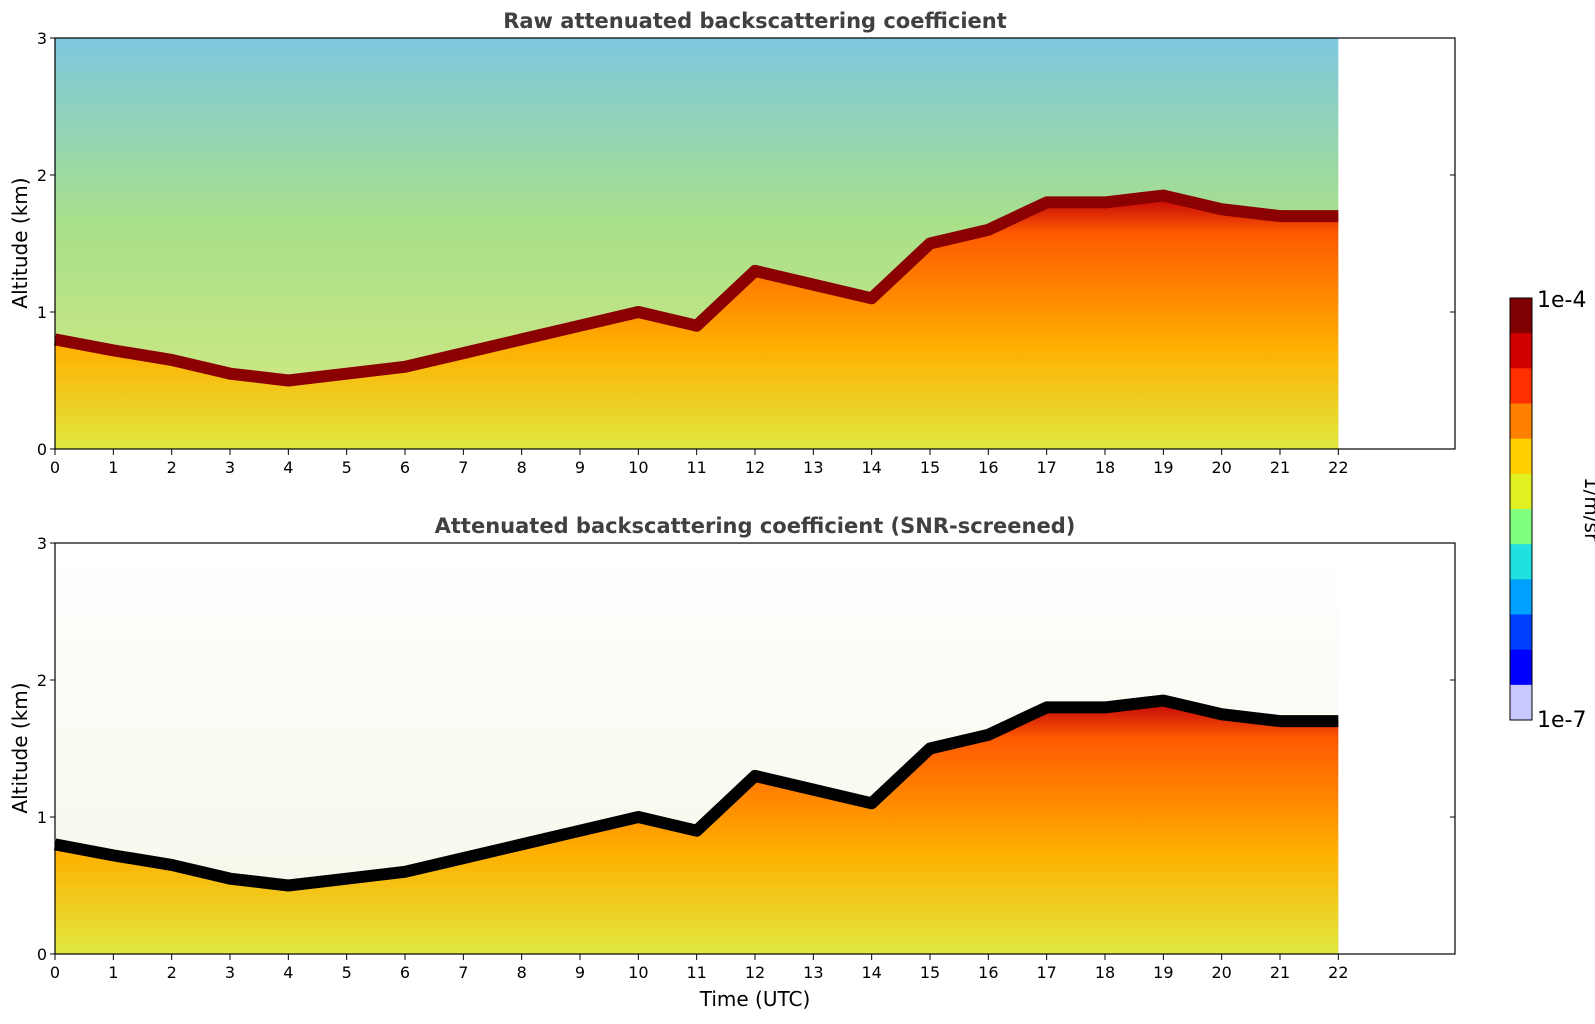 This screenshot has height=1024, width=1595. What do you see at coordinates (1561, 300) in the screenshot?
I see `colorbar-max-label: 1e-4` at bounding box center [1561, 300].